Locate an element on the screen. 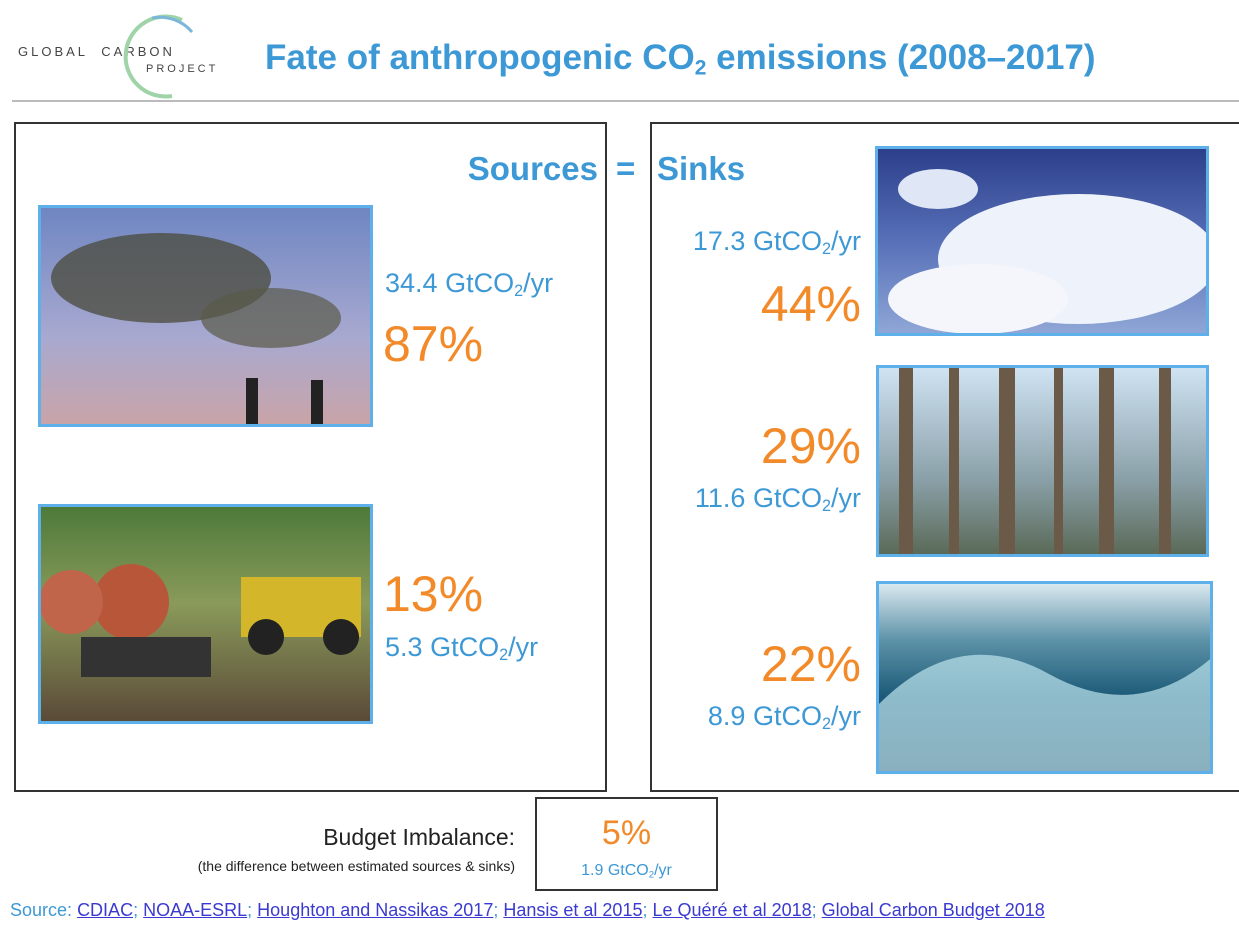 This screenshot has height=929, width=1239. sinks-label: Sinks is located at coordinates (701, 168).